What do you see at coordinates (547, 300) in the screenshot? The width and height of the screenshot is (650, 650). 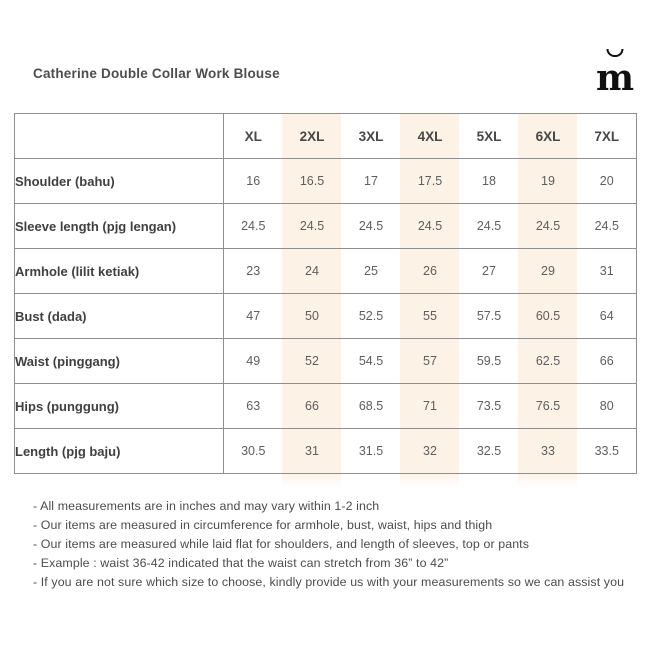 I see `column-highlight-6xl` at bounding box center [547, 300].